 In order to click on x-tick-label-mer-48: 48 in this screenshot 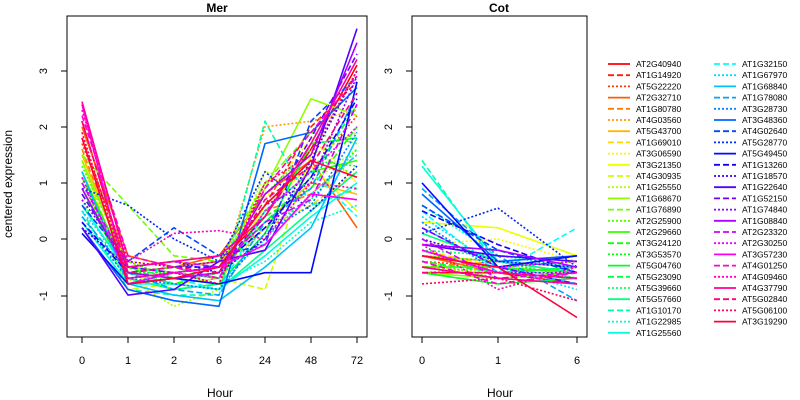, I will do `click(311, 361)`.